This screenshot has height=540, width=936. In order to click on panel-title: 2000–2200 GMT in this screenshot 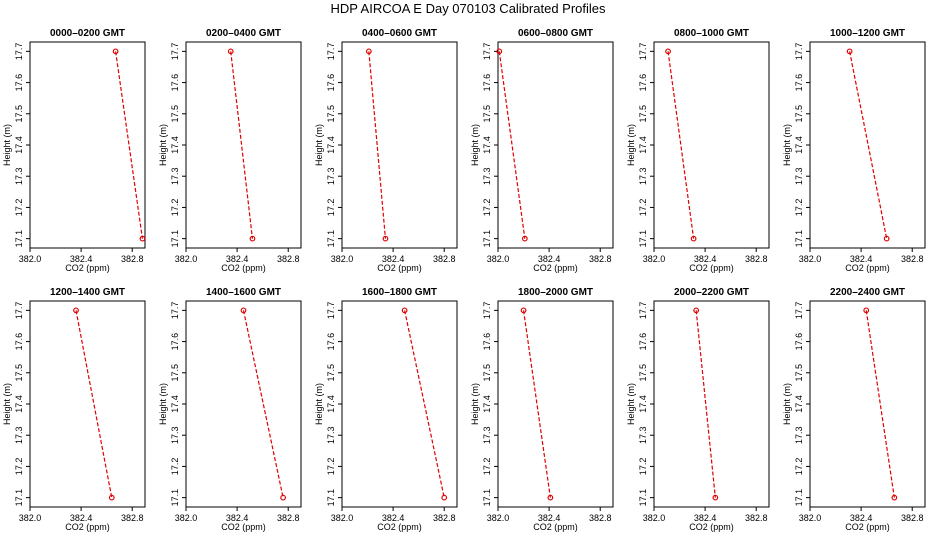, I will do `click(711, 292)`.